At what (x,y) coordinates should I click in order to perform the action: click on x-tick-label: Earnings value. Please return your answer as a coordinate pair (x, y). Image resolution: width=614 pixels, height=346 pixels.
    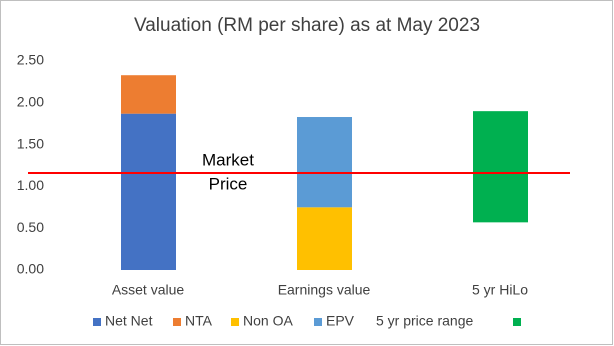
    Looking at the image, I should click on (324, 290).